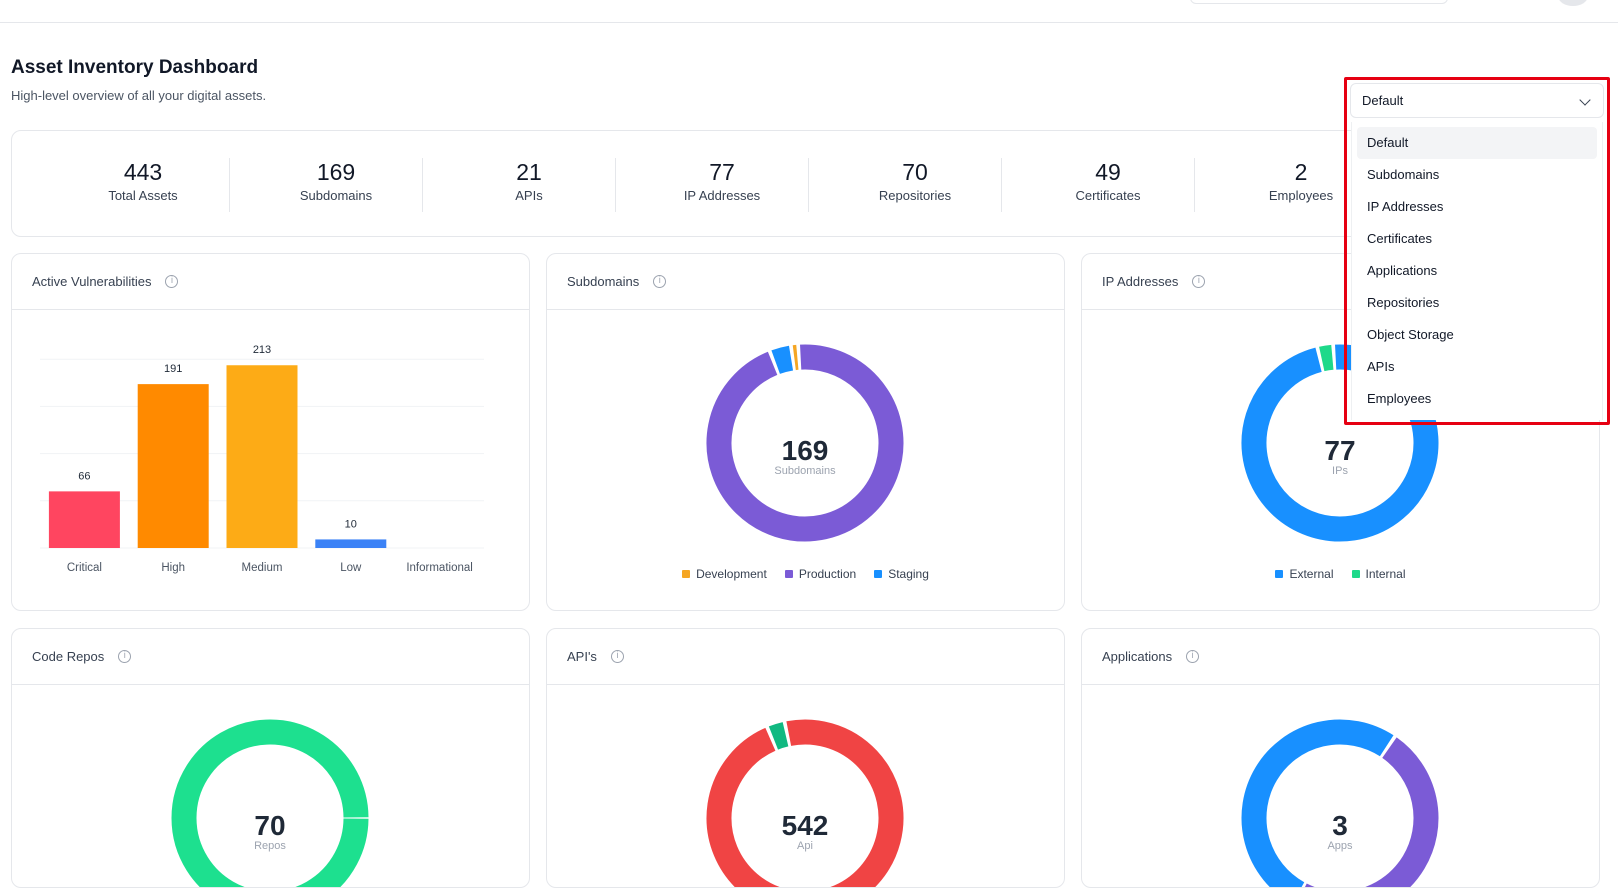 This screenshot has height=888, width=1618. What do you see at coordinates (779, 736) in the screenshot?
I see `donut-slice-api-b` at bounding box center [779, 736].